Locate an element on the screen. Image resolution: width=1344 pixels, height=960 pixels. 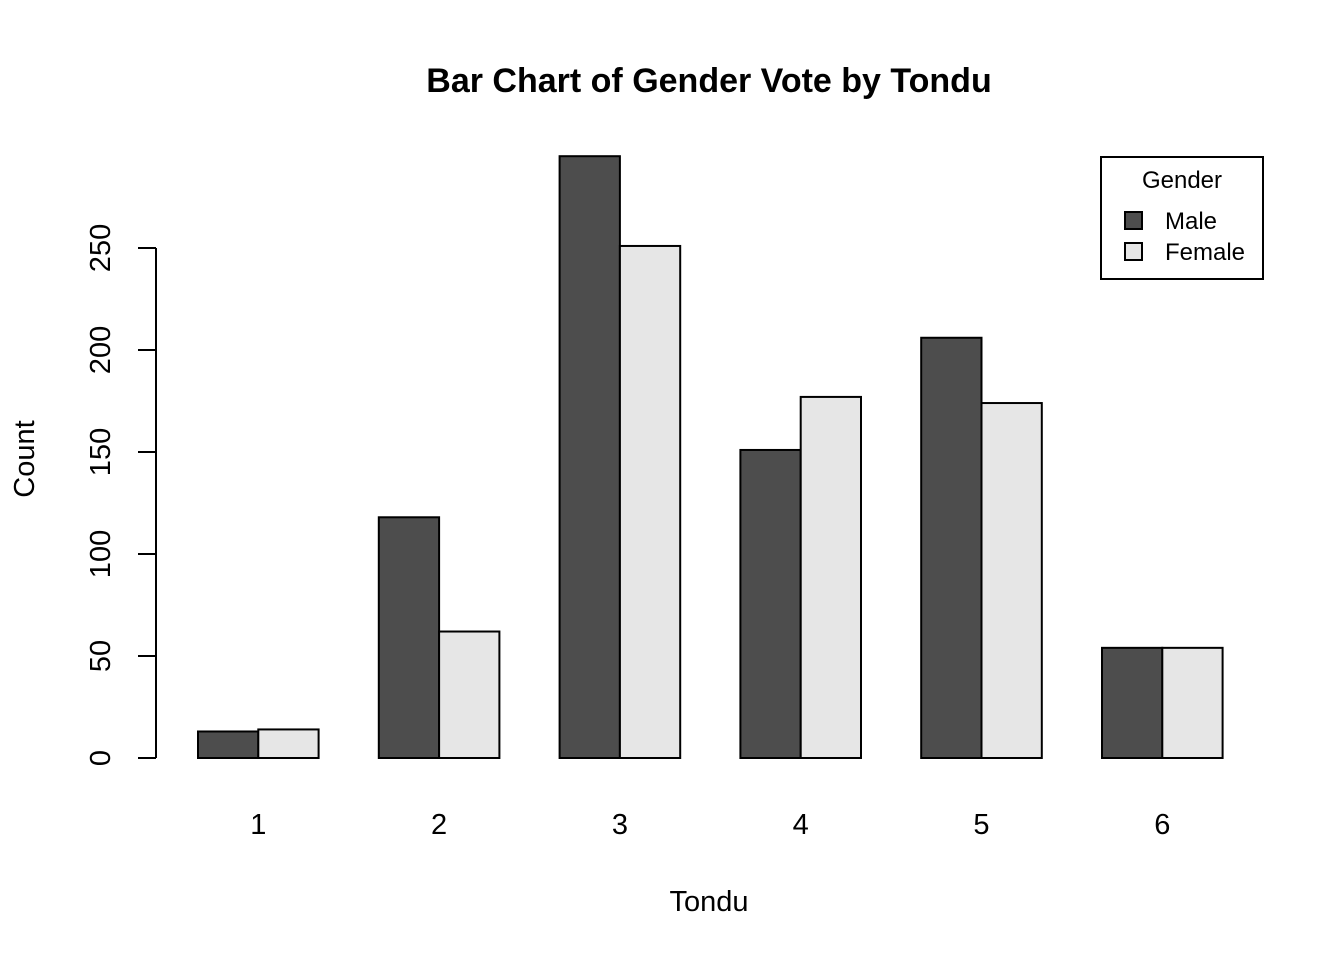
x-tick-label: 4 is located at coordinates (801, 825).